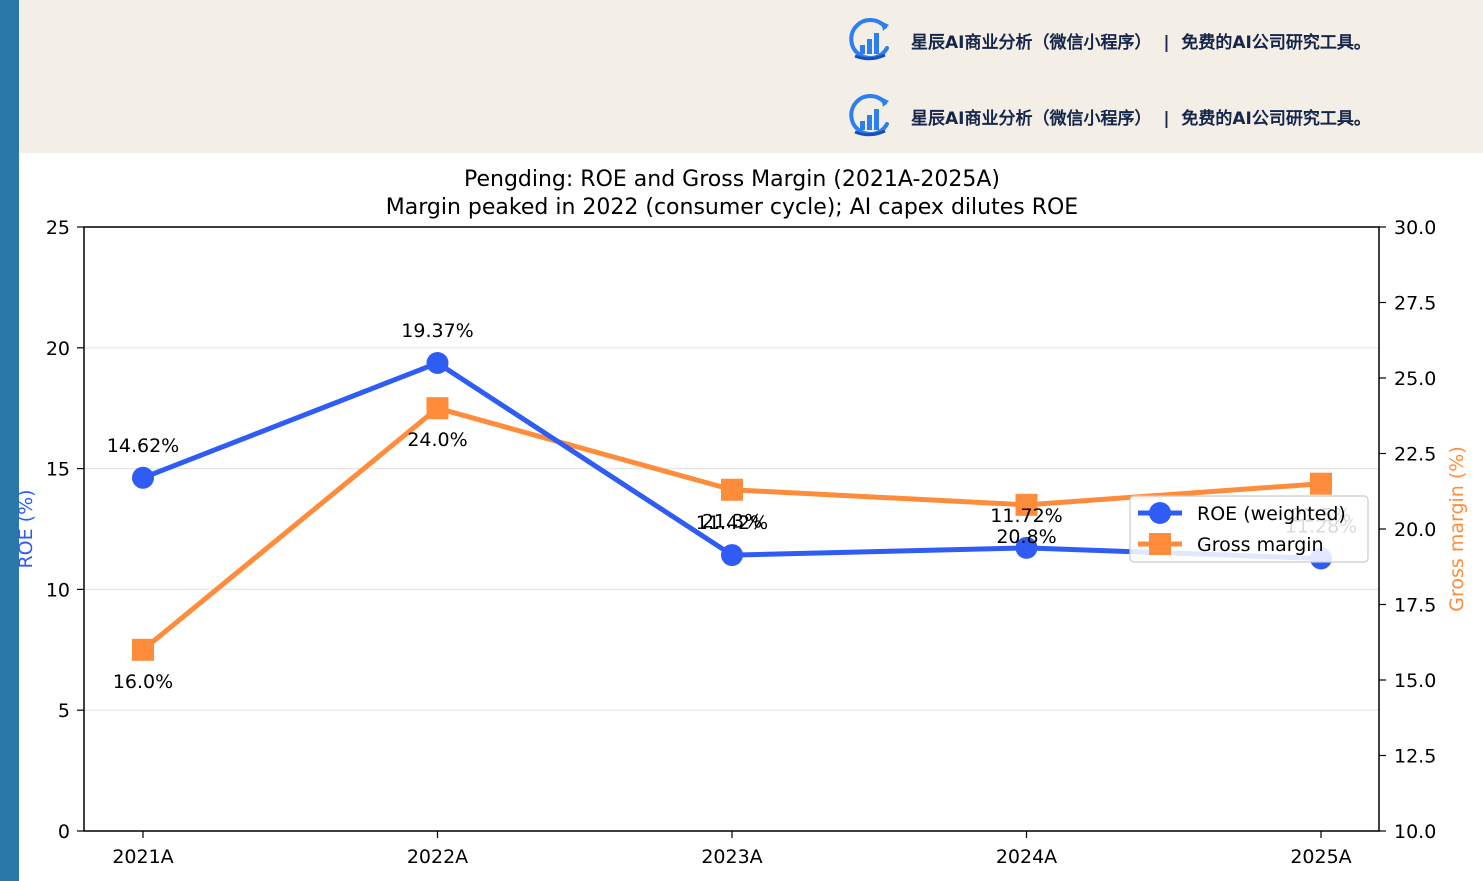  I want to click on y-tick-label-right: 17.5, so click(1415, 606).